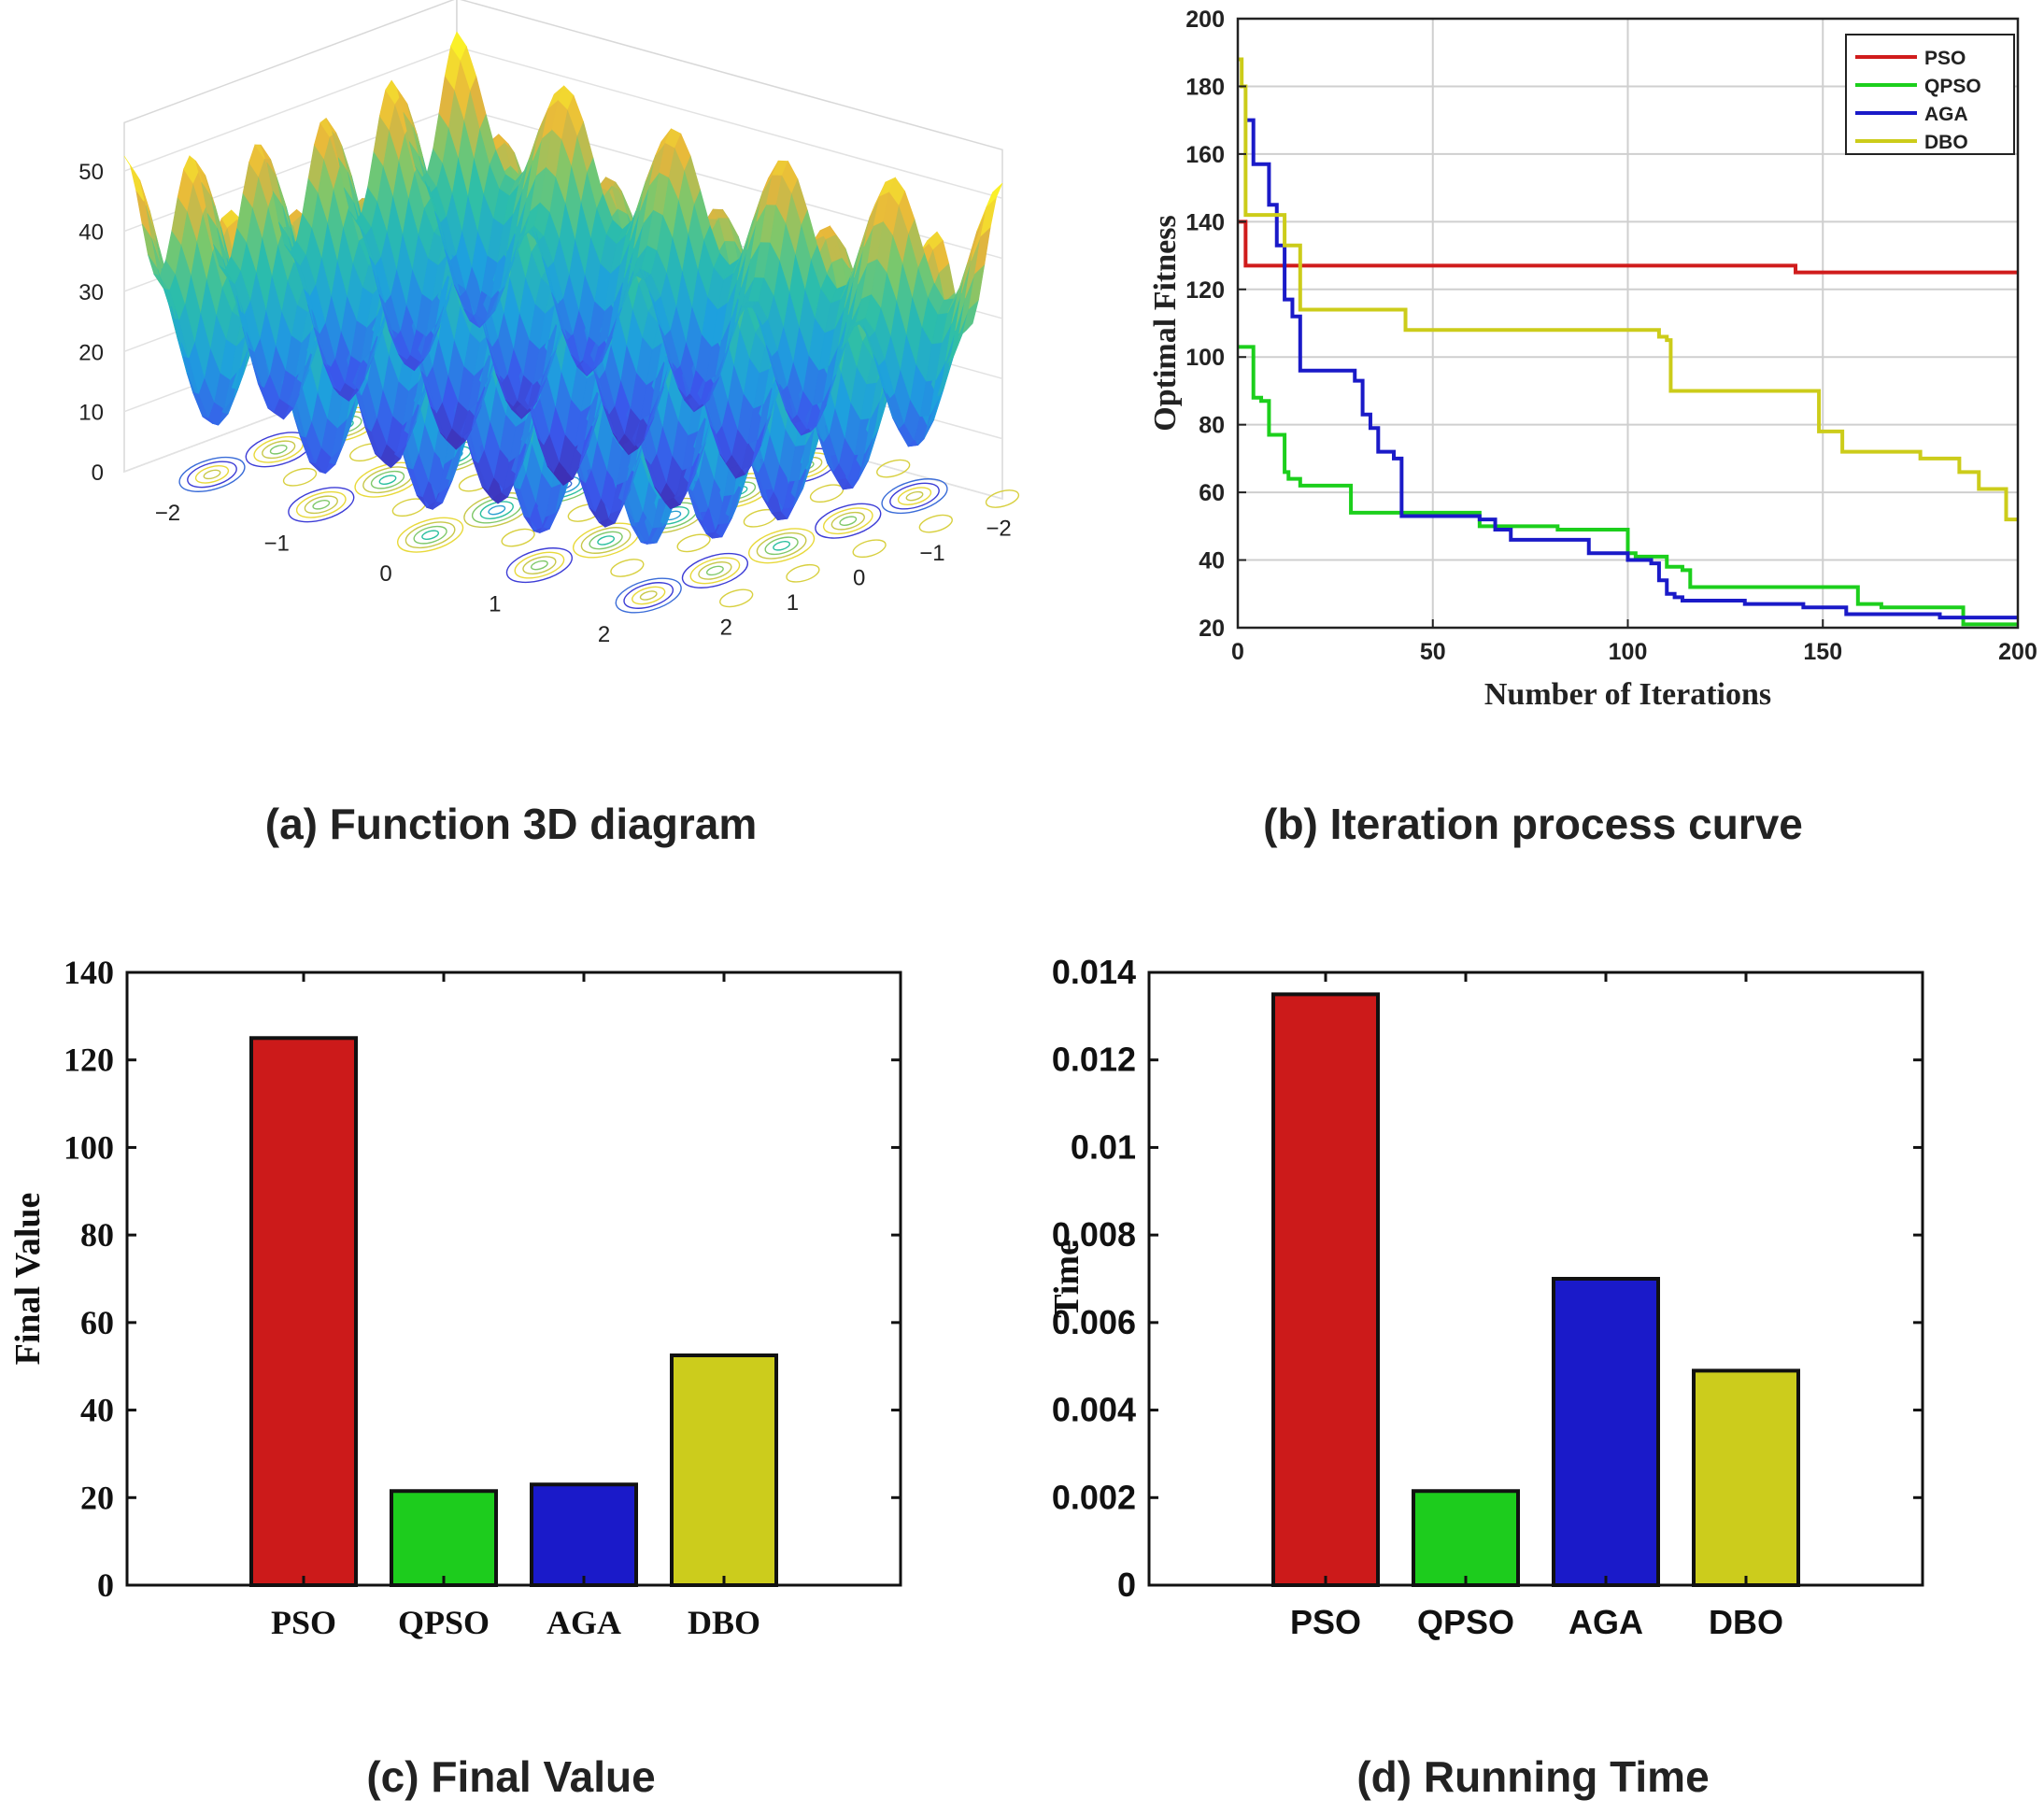  I want to click on y-tick-label: 0.008, so click(1094, 1234).